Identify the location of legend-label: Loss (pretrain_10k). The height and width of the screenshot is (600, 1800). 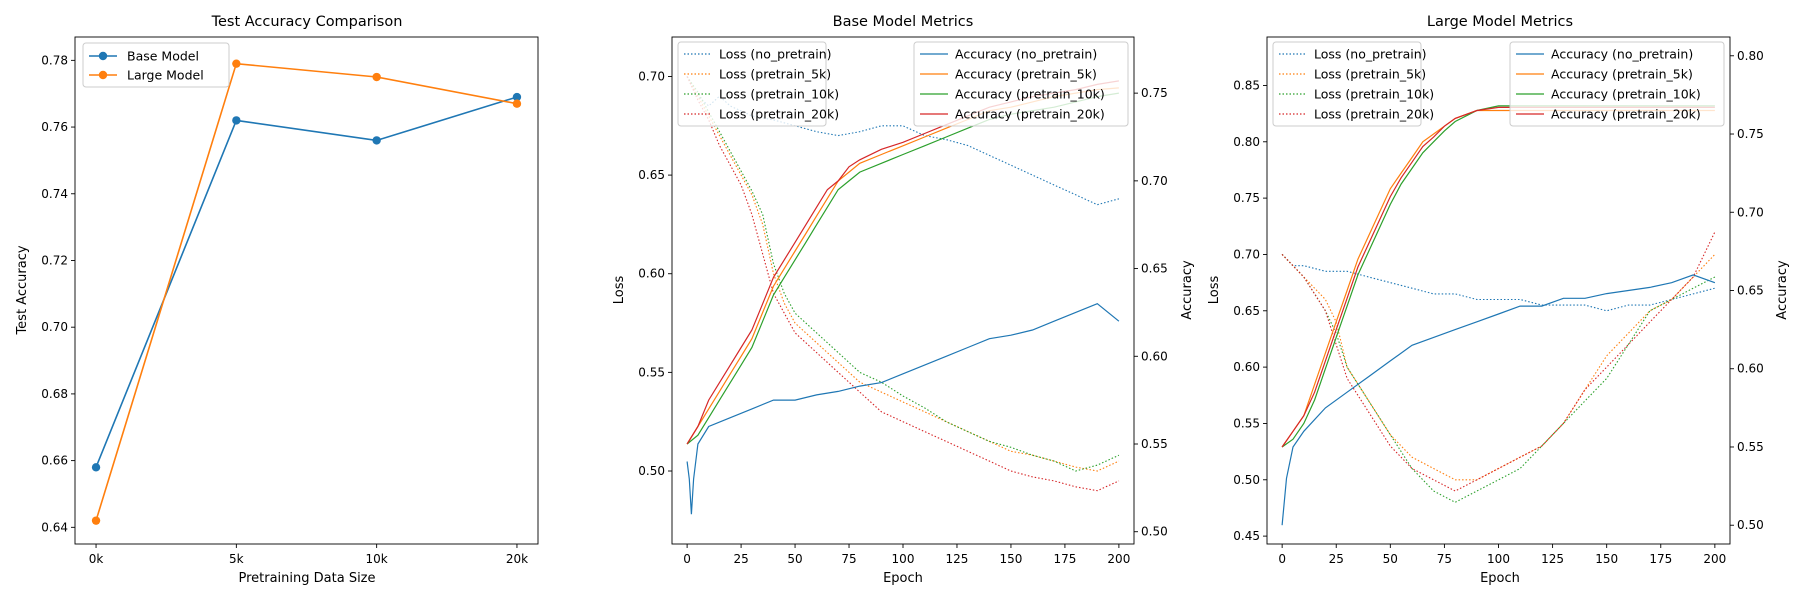
(779, 94).